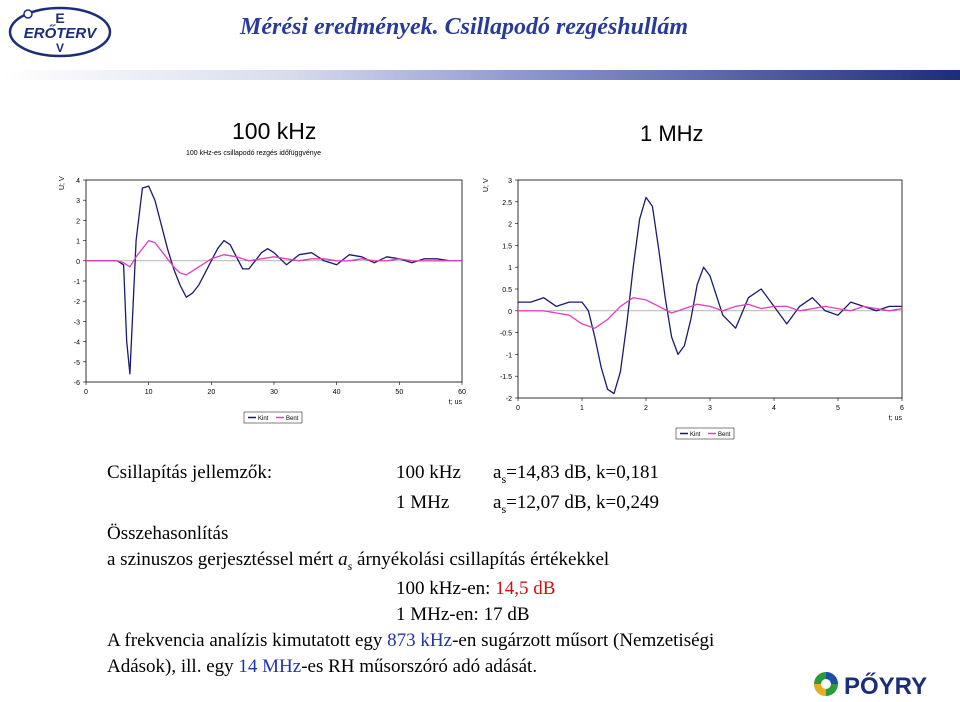 This screenshot has width=960, height=702. Describe the element at coordinates (507, 290) in the screenshot. I see `y-tick-label: 0.5` at that location.